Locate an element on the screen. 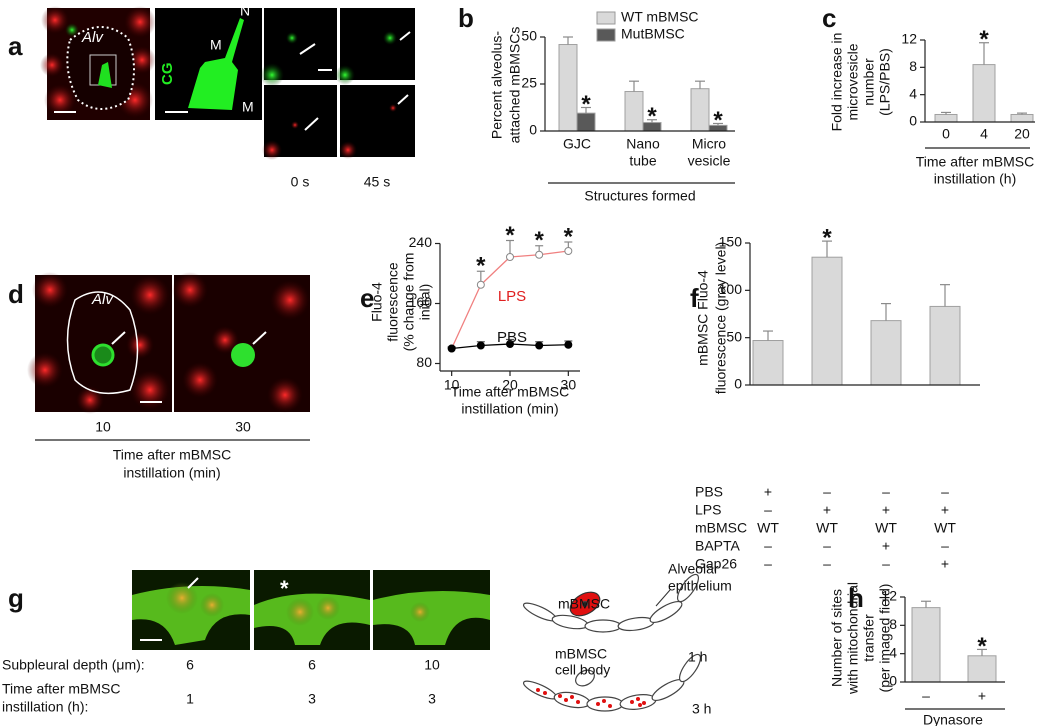  image-label: CG is located at coordinates (167, 74).